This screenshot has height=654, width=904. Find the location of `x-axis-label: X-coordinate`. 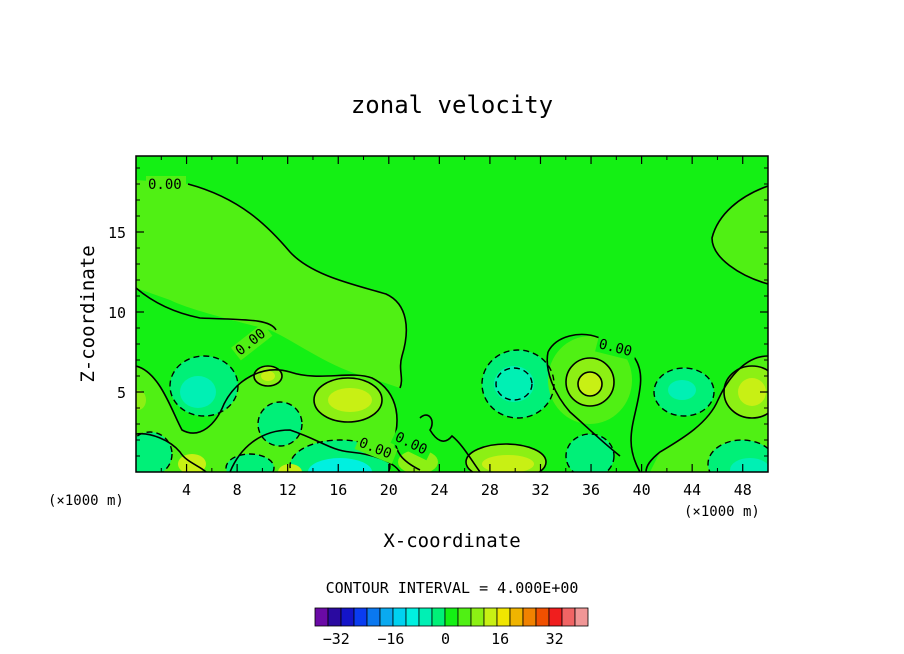

x-axis-label: X-coordinate is located at coordinates (451, 541).